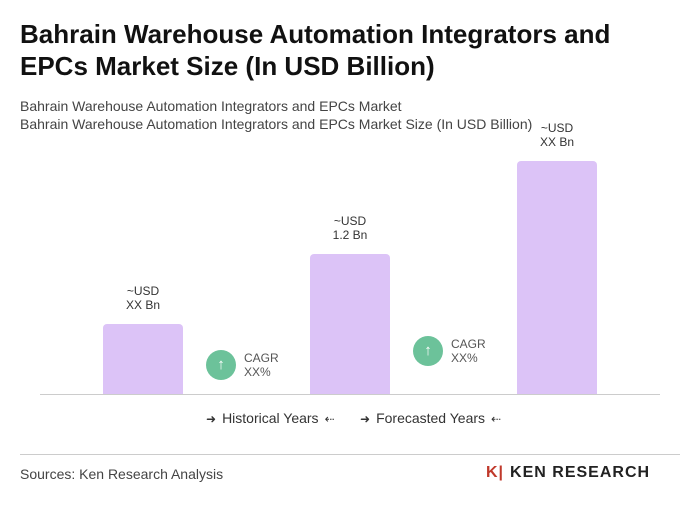 Image resolution: width=700 pixels, height=520 pixels. I want to click on divider, so click(350, 454).